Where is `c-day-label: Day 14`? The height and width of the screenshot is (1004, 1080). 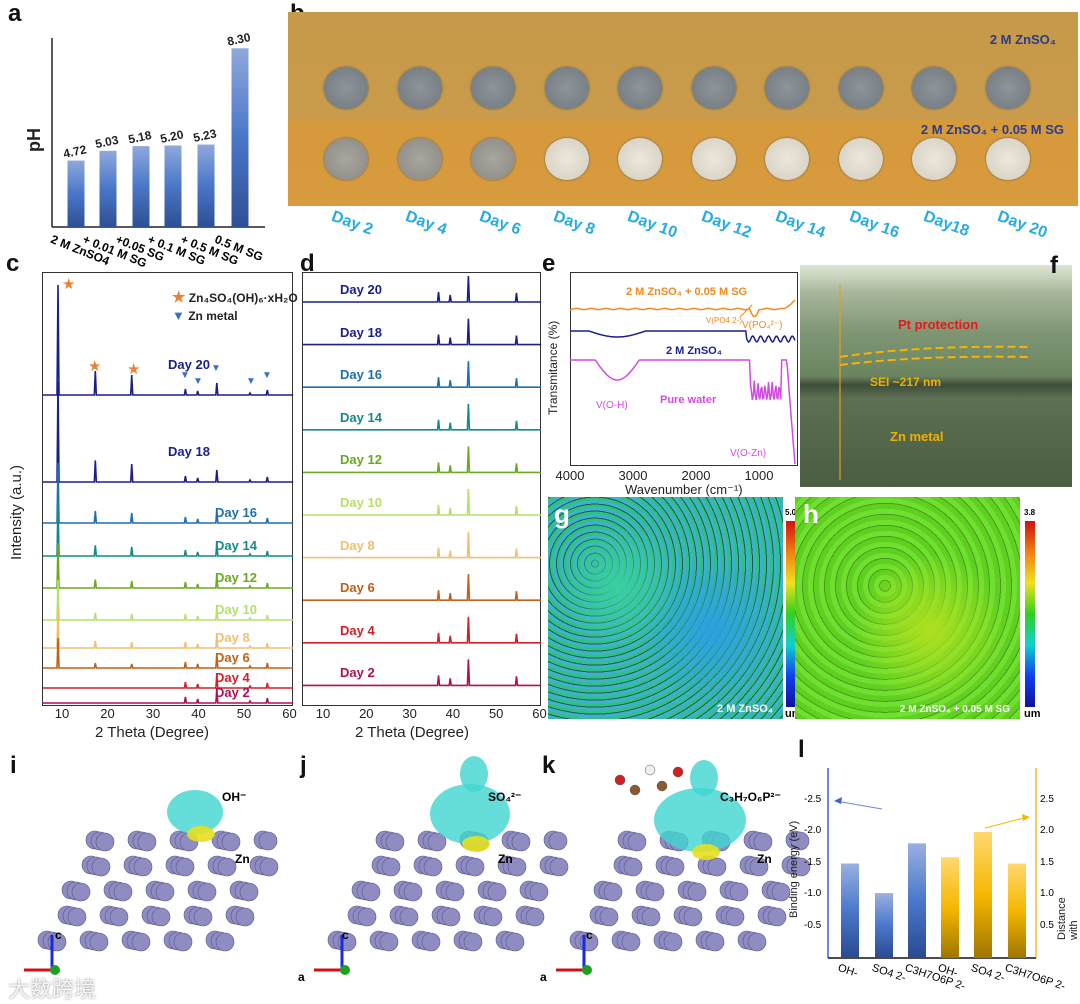 c-day-label: Day 14 is located at coordinates (236, 545).